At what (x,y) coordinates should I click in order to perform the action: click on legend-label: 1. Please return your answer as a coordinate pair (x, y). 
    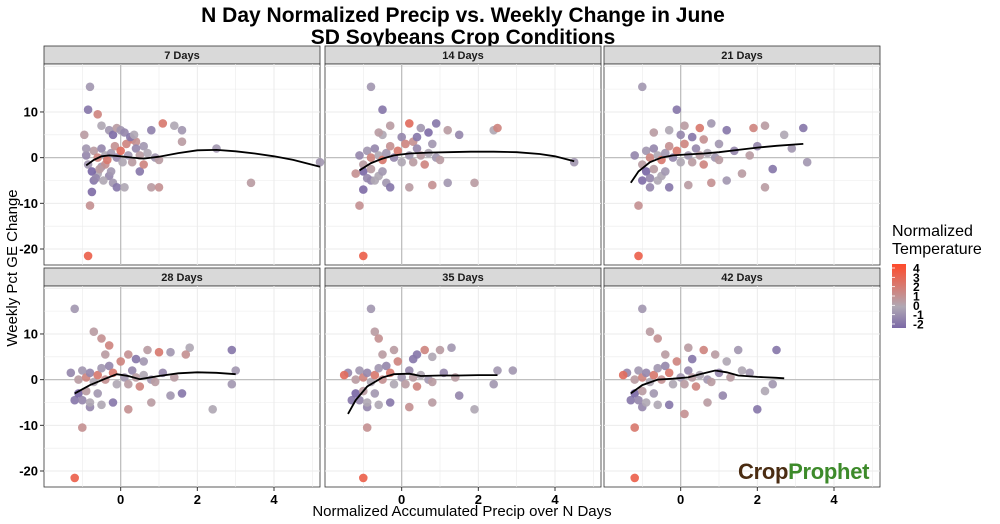
    Looking at the image, I should click on (916, 297).